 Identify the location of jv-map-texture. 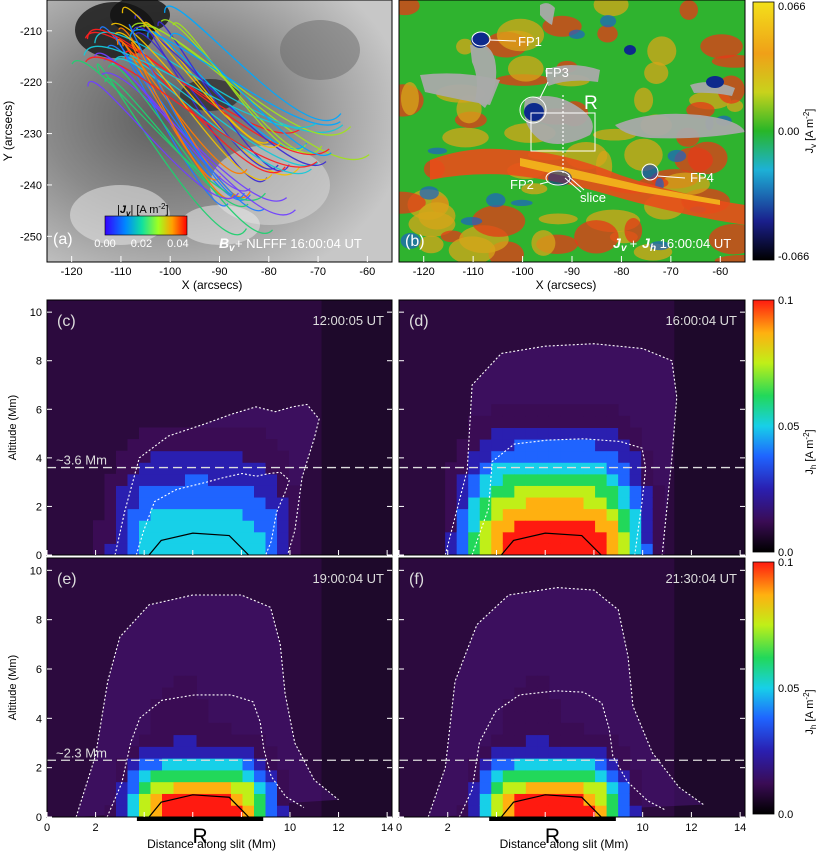
(572, 131).